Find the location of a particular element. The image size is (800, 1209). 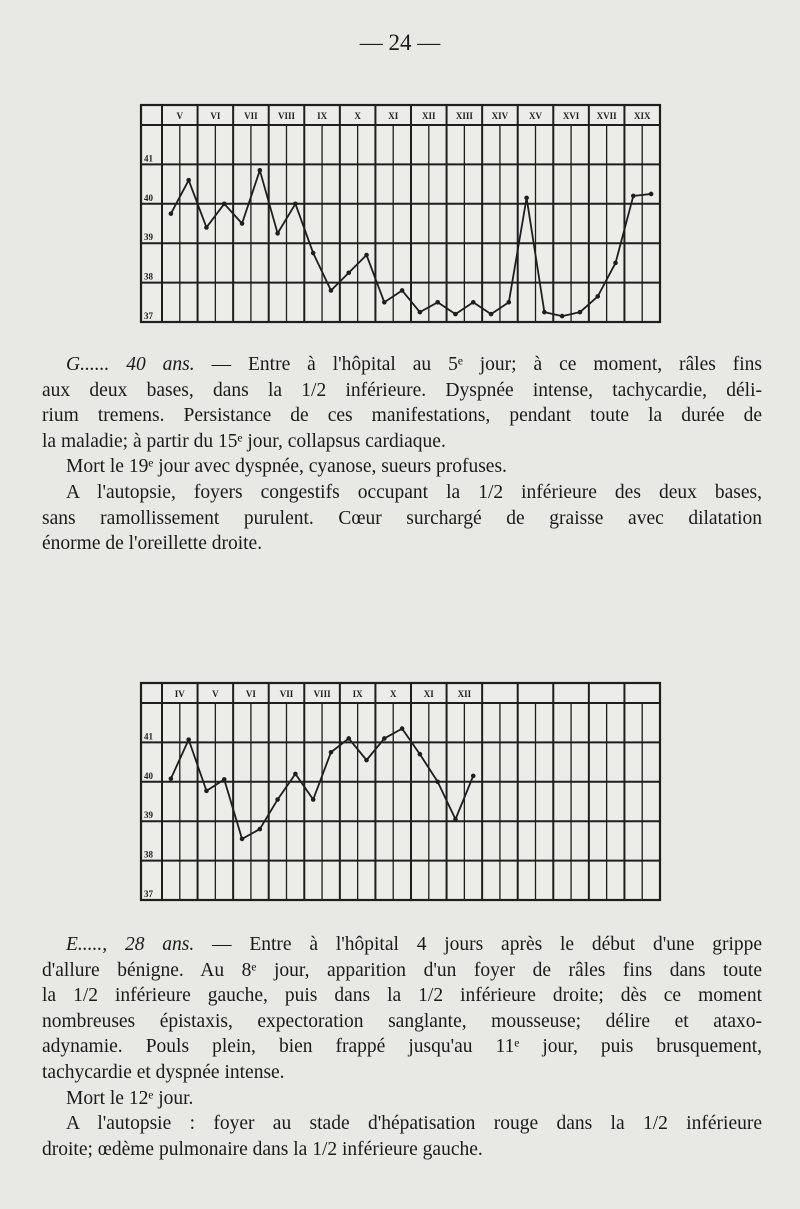

day-label: XIV is located at coordinates (500, 116).